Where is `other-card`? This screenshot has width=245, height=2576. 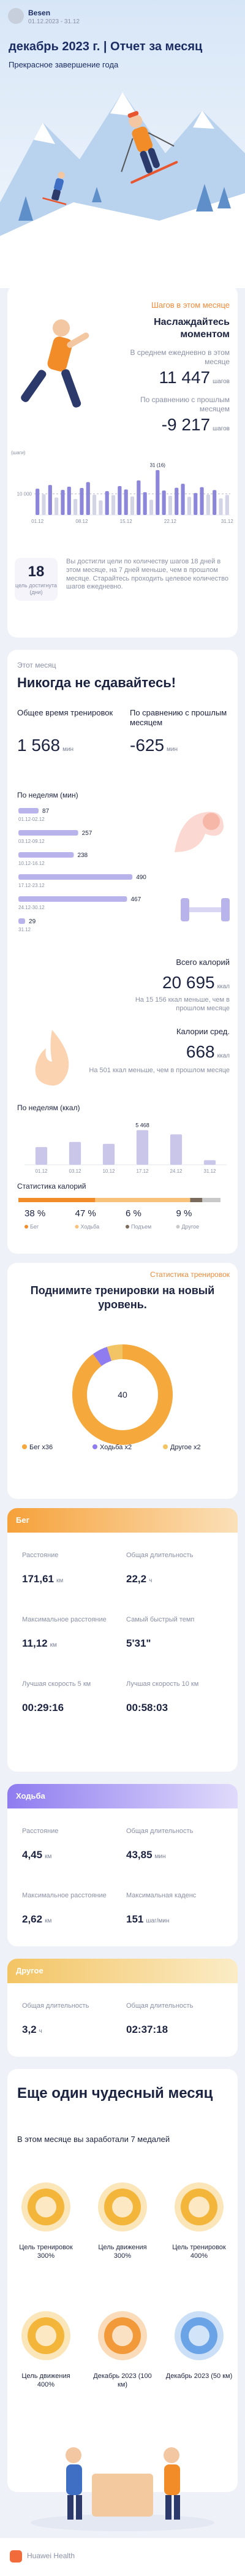 other-card is located at coordinates (123, 2008).